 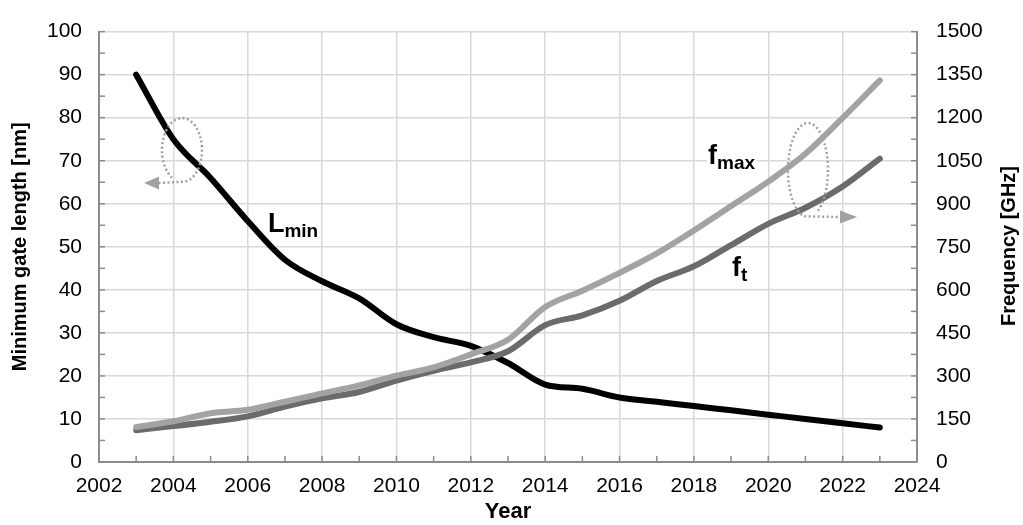 What do you see at coordinates (508, 510) in the screenshot?
I see `x-axis-title: Year` at bounding box center [508, 510].